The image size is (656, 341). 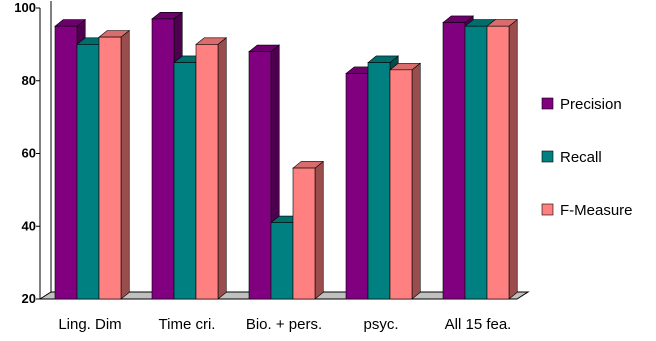 What do you see at coordinates (25, 7) in the screenshot?
I see `y-tick-label: 100` at bounding box center [25, 7].